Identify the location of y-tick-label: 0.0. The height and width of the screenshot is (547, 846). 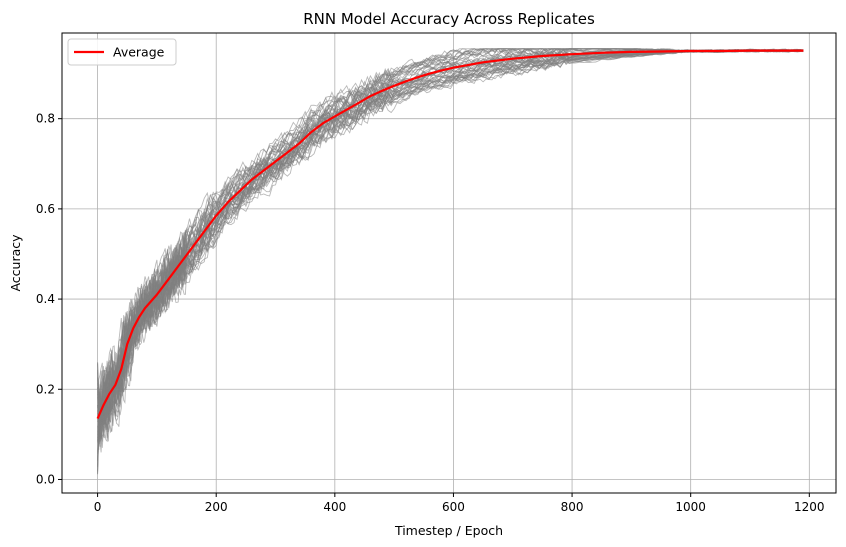
(45, 479).